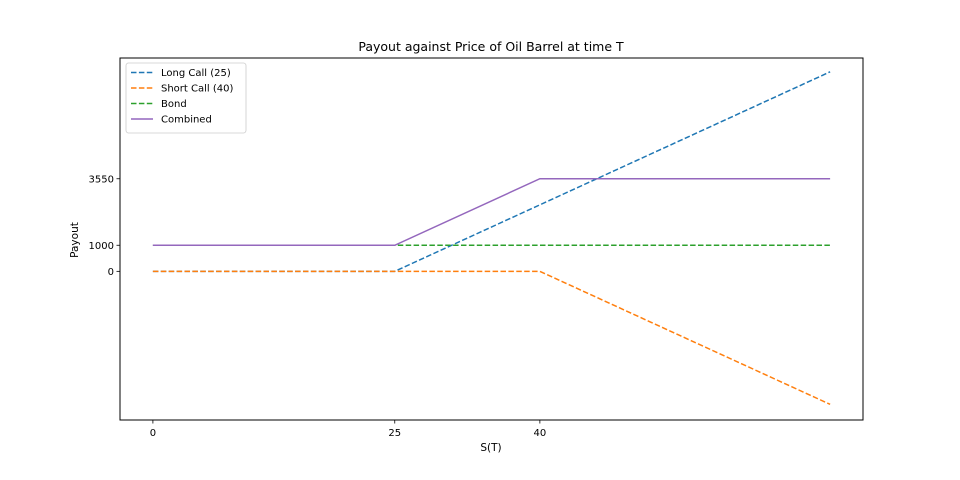 The height and width of the screenshot is (480, 960). What do you see at coordinates (75, 240) in the screenshot?
I see `y-axis-label: Payout` at bounding box center [75, 240].